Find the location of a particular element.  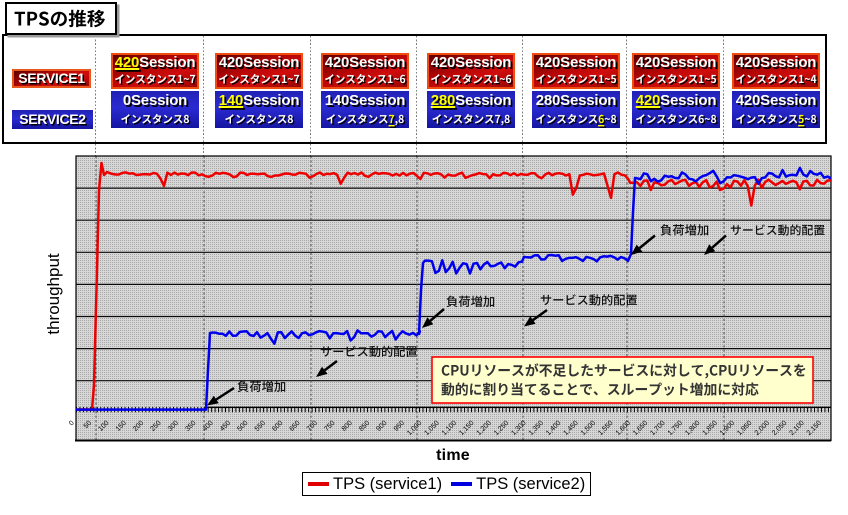

svg-text: 50 is located at coordinates (88, 425).